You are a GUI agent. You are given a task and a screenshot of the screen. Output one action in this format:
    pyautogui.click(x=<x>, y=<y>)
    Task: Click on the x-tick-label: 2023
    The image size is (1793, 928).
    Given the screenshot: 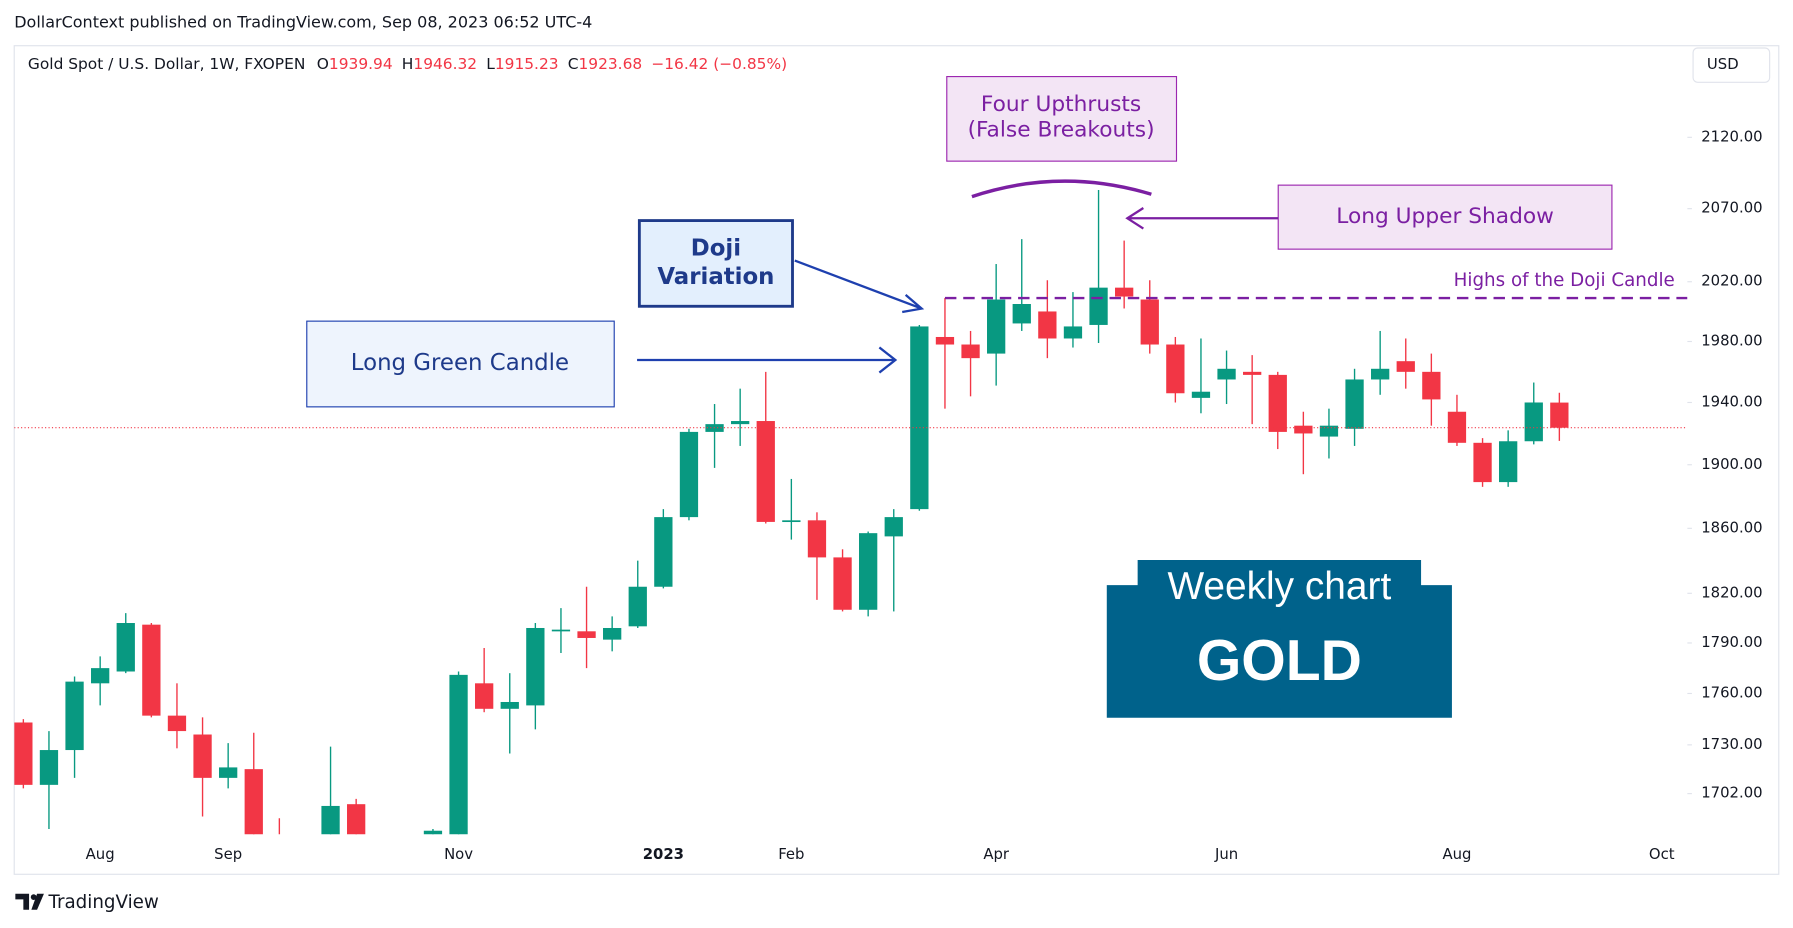 What is the action you would take?
    pyautogui.click(x=663, y=854)
    